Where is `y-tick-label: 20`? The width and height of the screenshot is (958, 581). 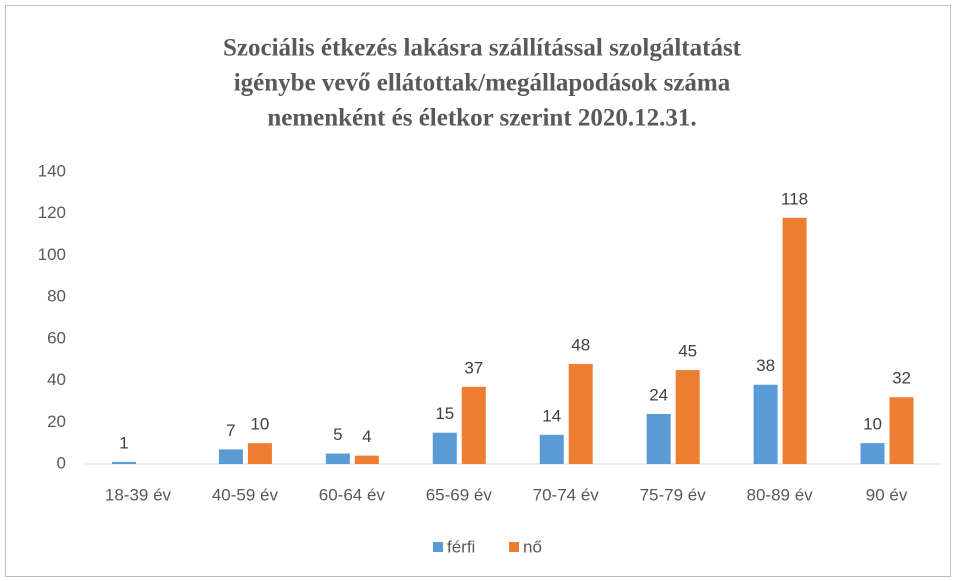
y-tick-label: 20 is located at coordinates (56, 421).